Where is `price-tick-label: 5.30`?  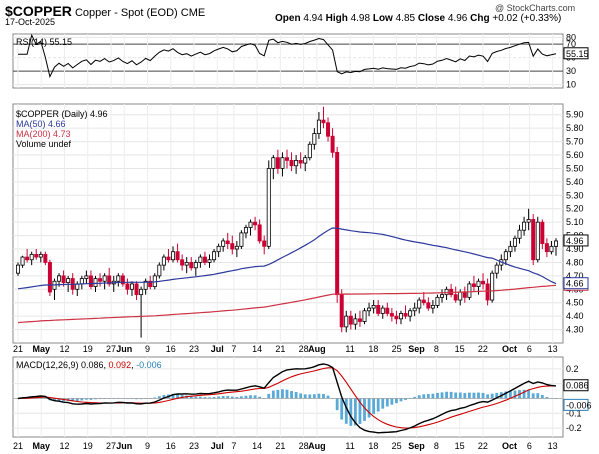 price-tick-label: 5.30 is located at coordinates (575, 195).